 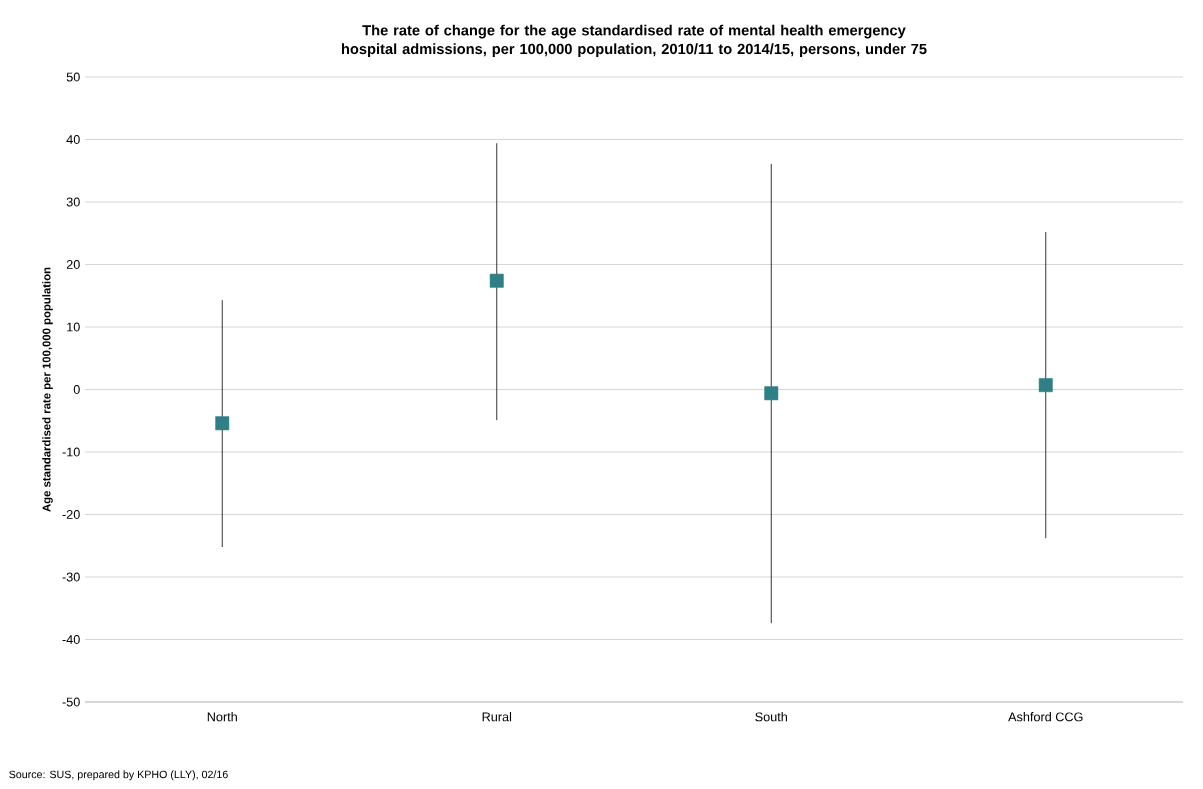 I want to click on y-tick-label: 20, so click(x=73, y=264).